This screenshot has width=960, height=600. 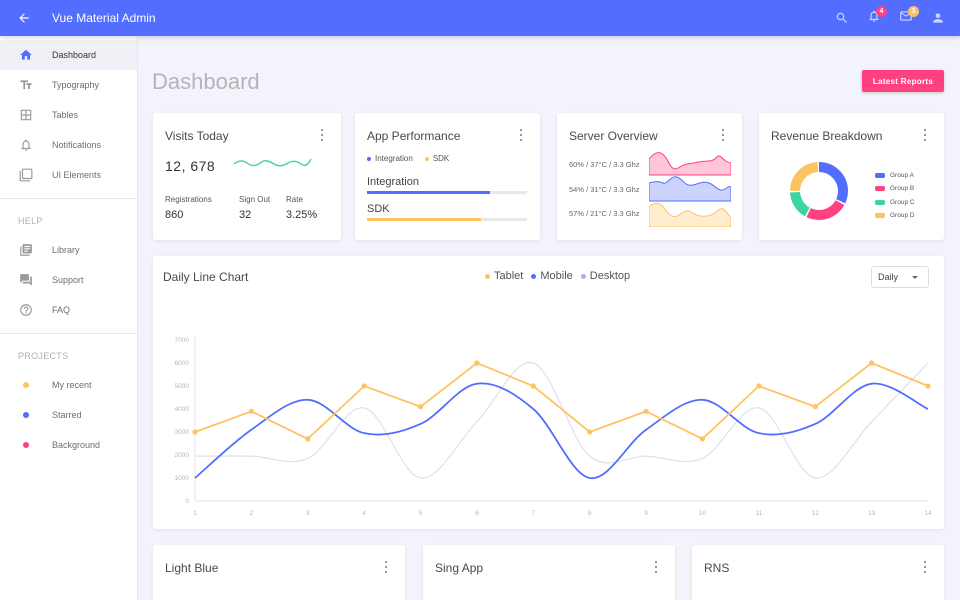 What do you see at coordinates (441, 158) in the screenshot?
I see `legend-label: SDK` at bounding box center [441, 158].